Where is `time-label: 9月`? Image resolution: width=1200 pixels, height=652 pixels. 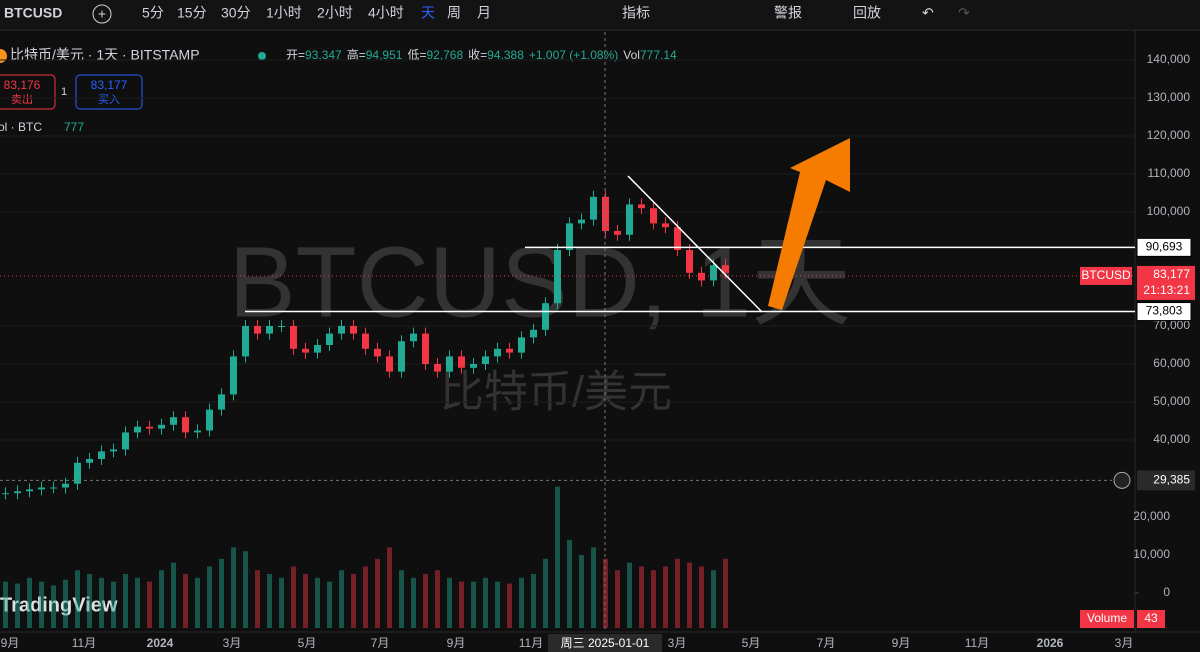
time-label: 9月 is located at coordinates (10, 643).